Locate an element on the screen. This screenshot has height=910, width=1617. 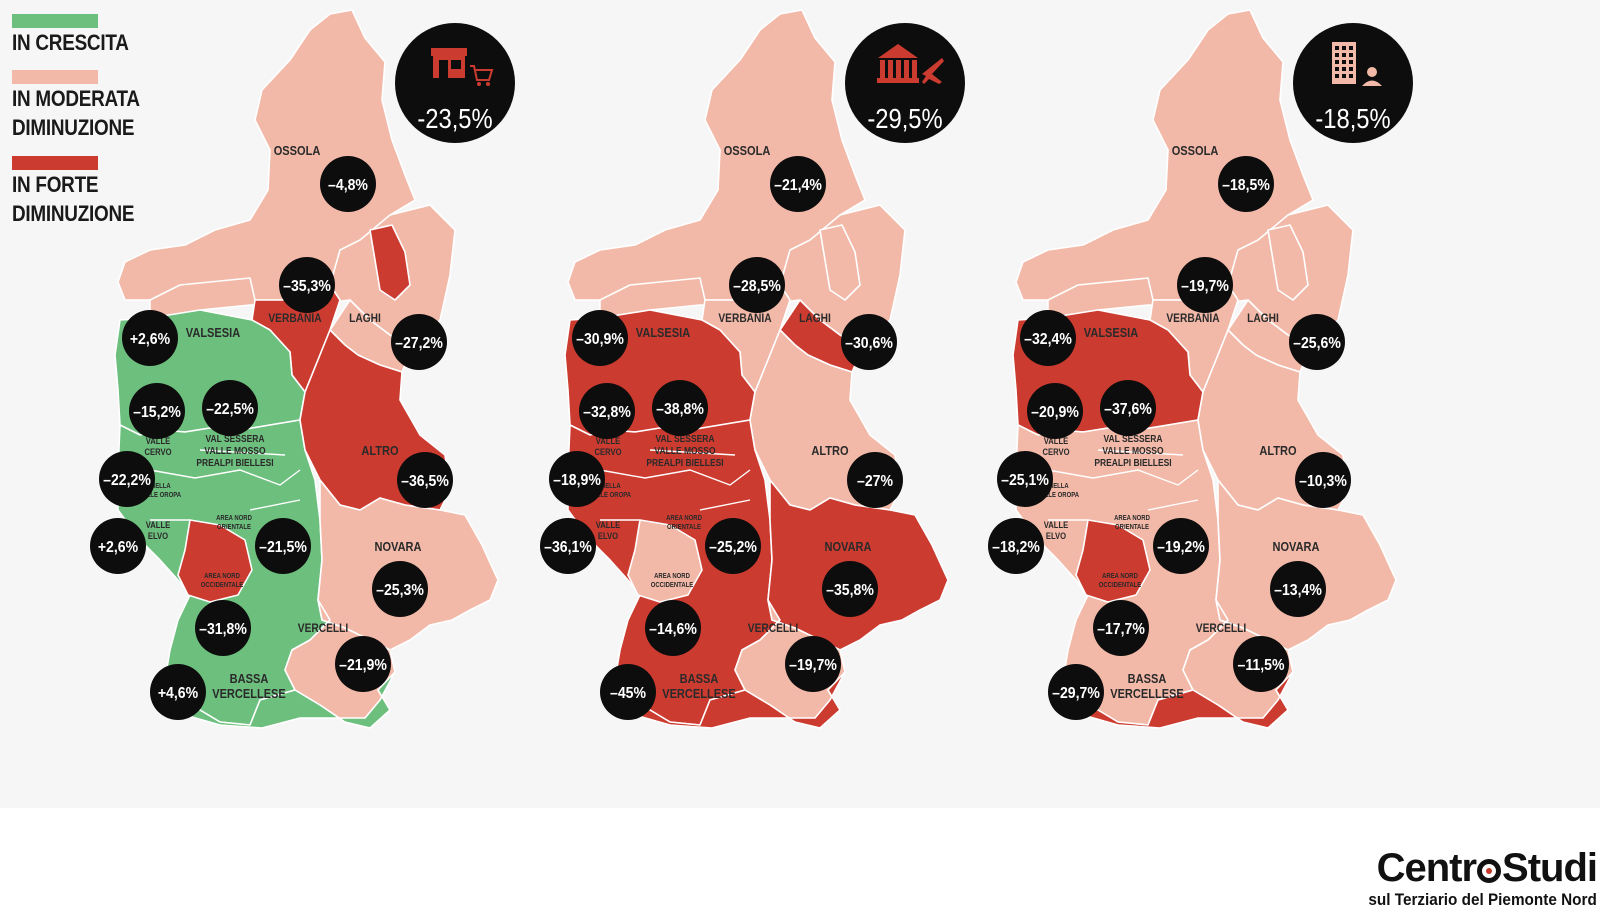
svg-text: –20,9% is located at coordinates (1055, 412).